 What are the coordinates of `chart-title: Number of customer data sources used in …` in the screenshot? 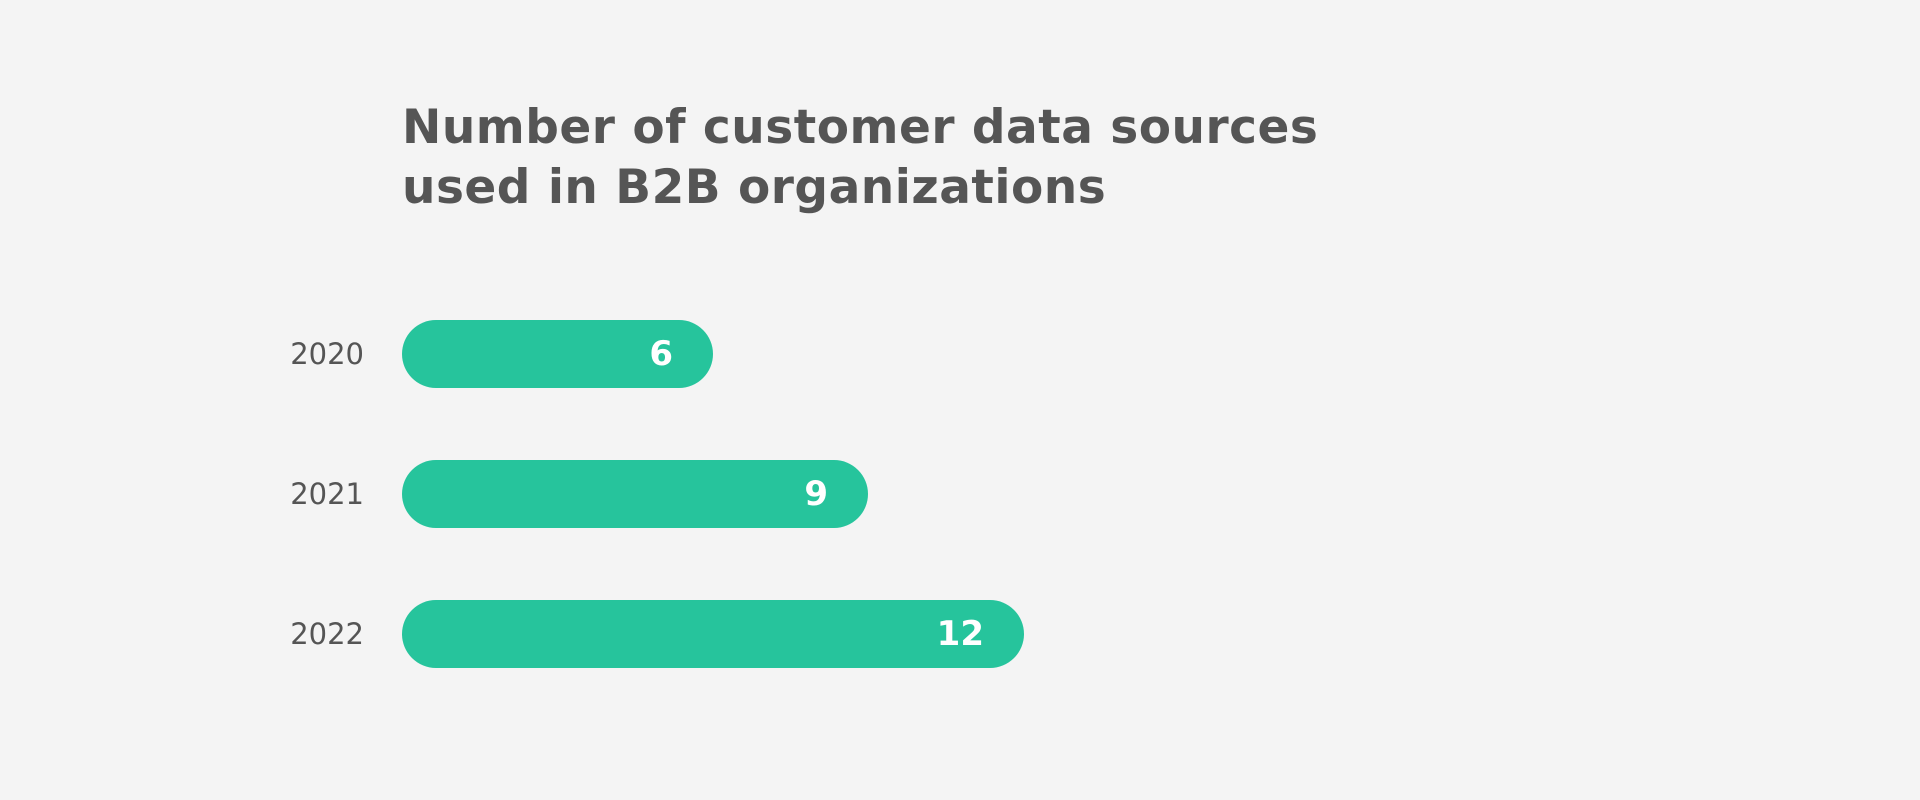 It's located at (860, 157).